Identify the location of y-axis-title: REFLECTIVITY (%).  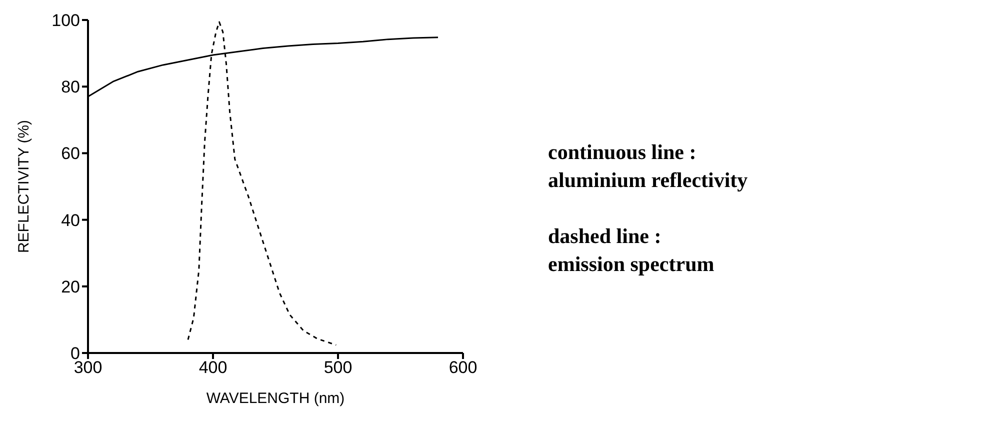
(23, 187).